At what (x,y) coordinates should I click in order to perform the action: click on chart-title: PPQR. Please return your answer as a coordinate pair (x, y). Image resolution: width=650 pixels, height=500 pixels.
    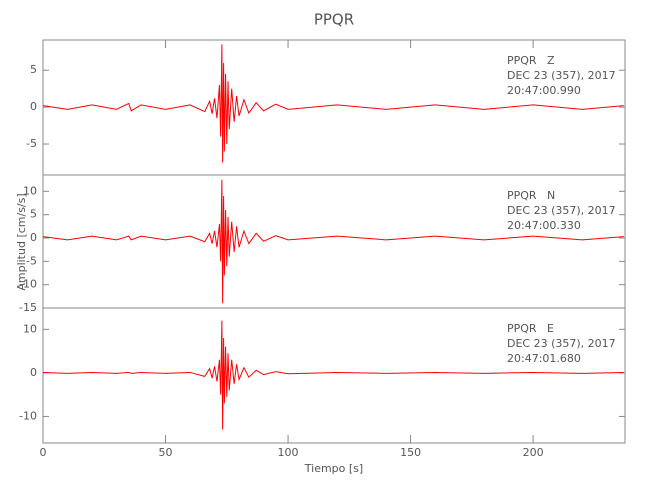
    Looking at the image, I should click on (334, 20).